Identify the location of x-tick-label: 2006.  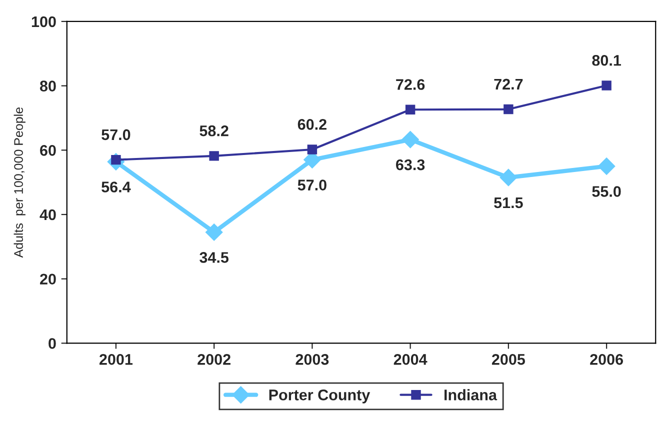
(607, 359).